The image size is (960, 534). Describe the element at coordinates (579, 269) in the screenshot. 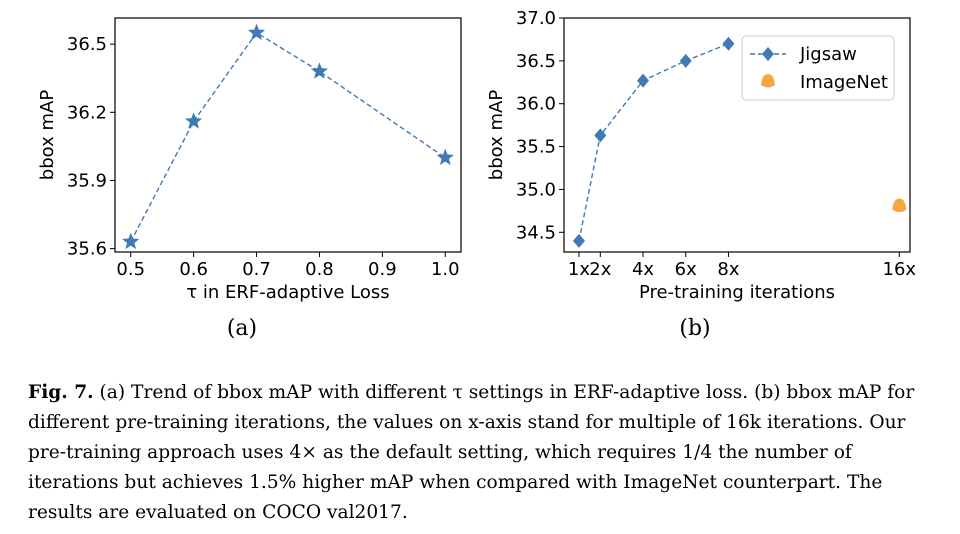

I see `chart-b-x-tick-label: 1x` at that location.